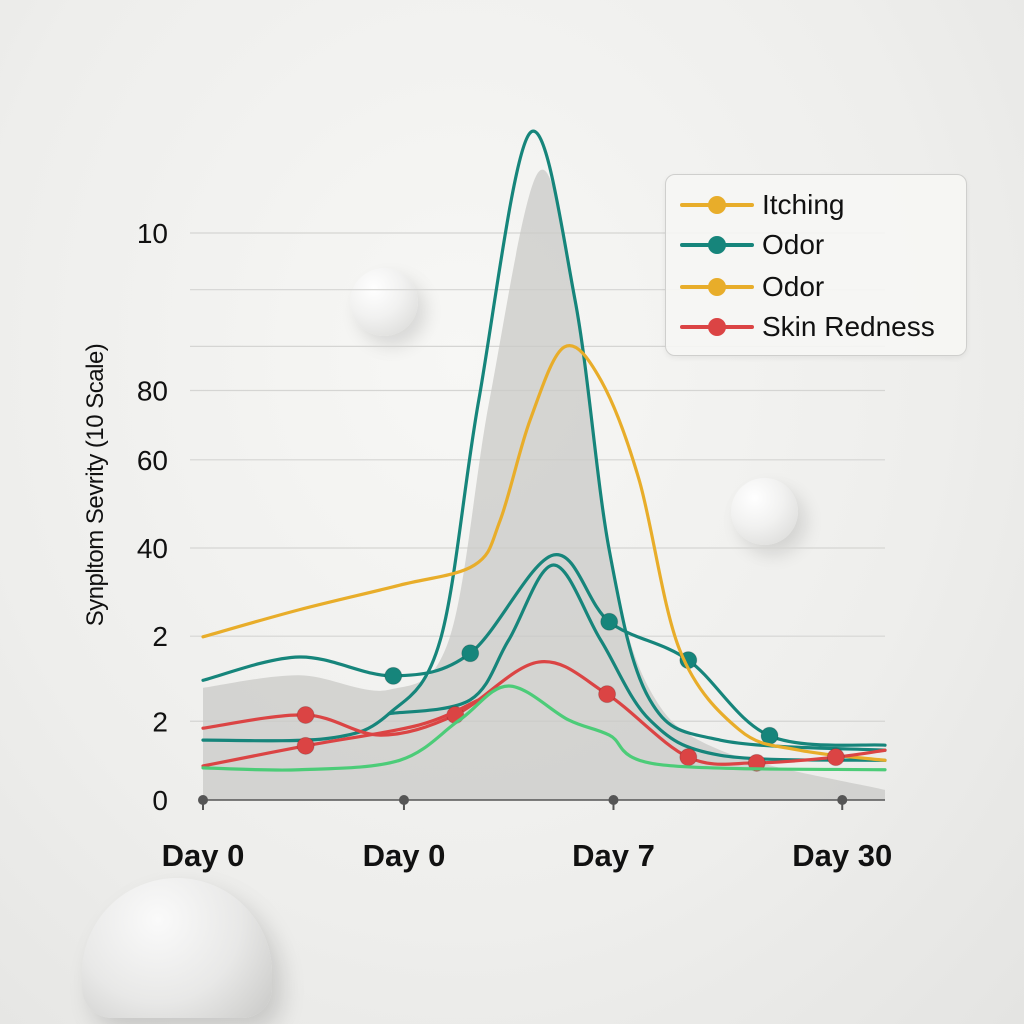  I want to click on y-tick-label: 60, so click(152, 460).